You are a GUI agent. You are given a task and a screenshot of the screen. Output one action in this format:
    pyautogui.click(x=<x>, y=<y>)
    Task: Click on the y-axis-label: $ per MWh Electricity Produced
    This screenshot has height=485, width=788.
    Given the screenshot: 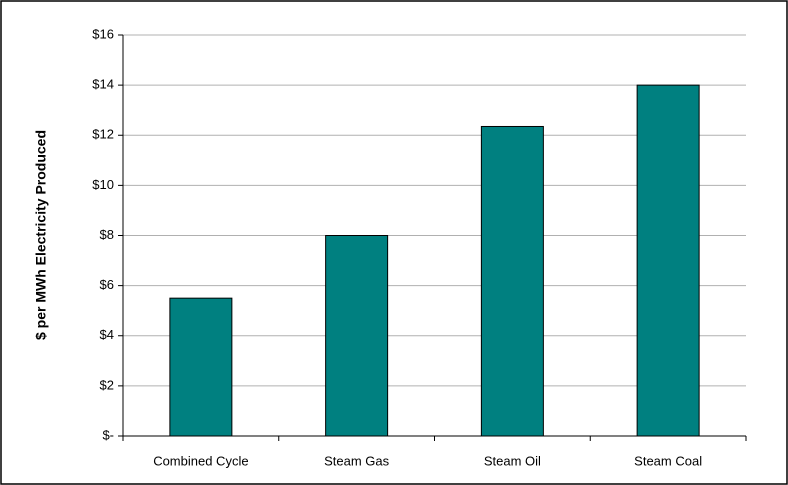 What is the action you would take?
    pyautogui.click(x=41, y=235)
    